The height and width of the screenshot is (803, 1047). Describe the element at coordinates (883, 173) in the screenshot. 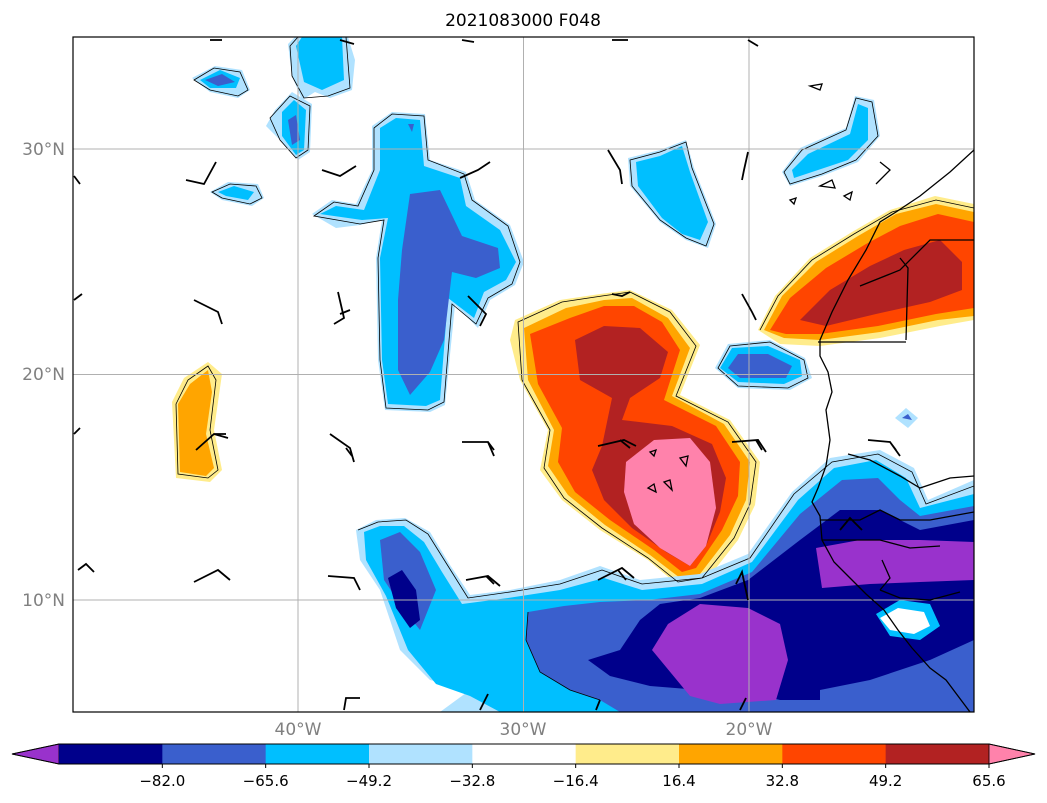

I see `coastline-iberia` at that location.